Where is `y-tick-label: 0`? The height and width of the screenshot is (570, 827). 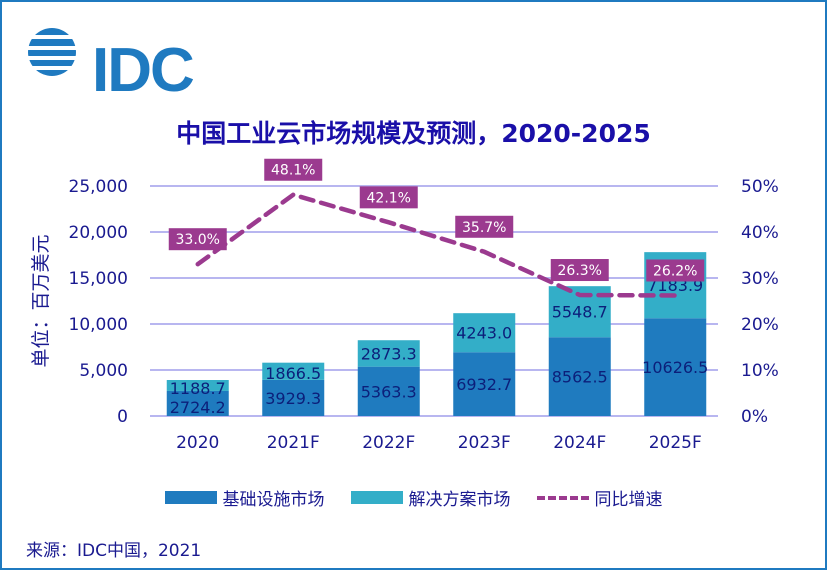
y-tick-label: 0 is located at coordinates (122, 417).